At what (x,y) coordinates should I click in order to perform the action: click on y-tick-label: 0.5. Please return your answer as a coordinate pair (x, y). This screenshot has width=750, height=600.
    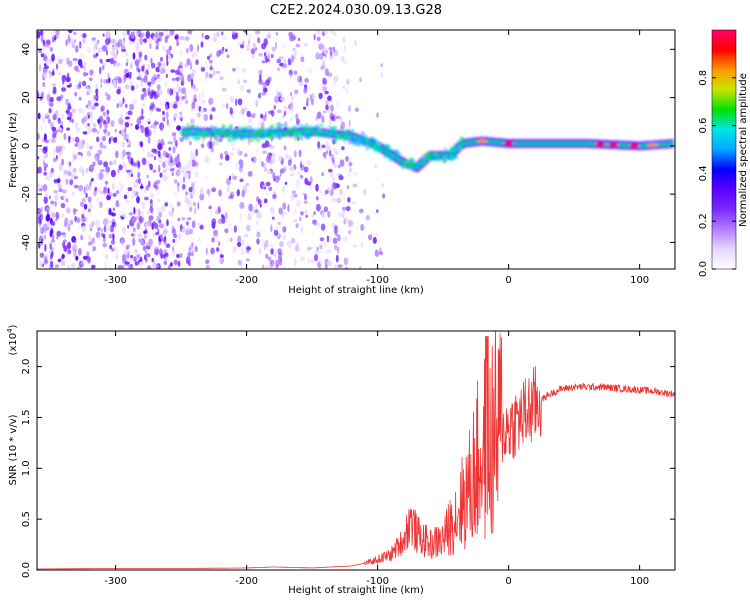
    Looking at the image, I should click on (26, 519).